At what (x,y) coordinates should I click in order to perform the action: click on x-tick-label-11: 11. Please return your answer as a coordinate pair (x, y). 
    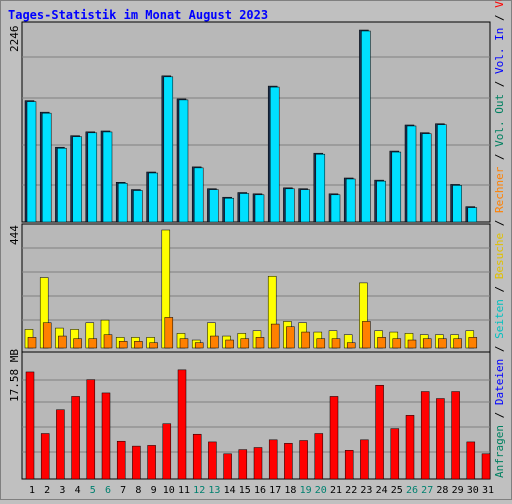
    Looking at the image, I should click on (184, 490).